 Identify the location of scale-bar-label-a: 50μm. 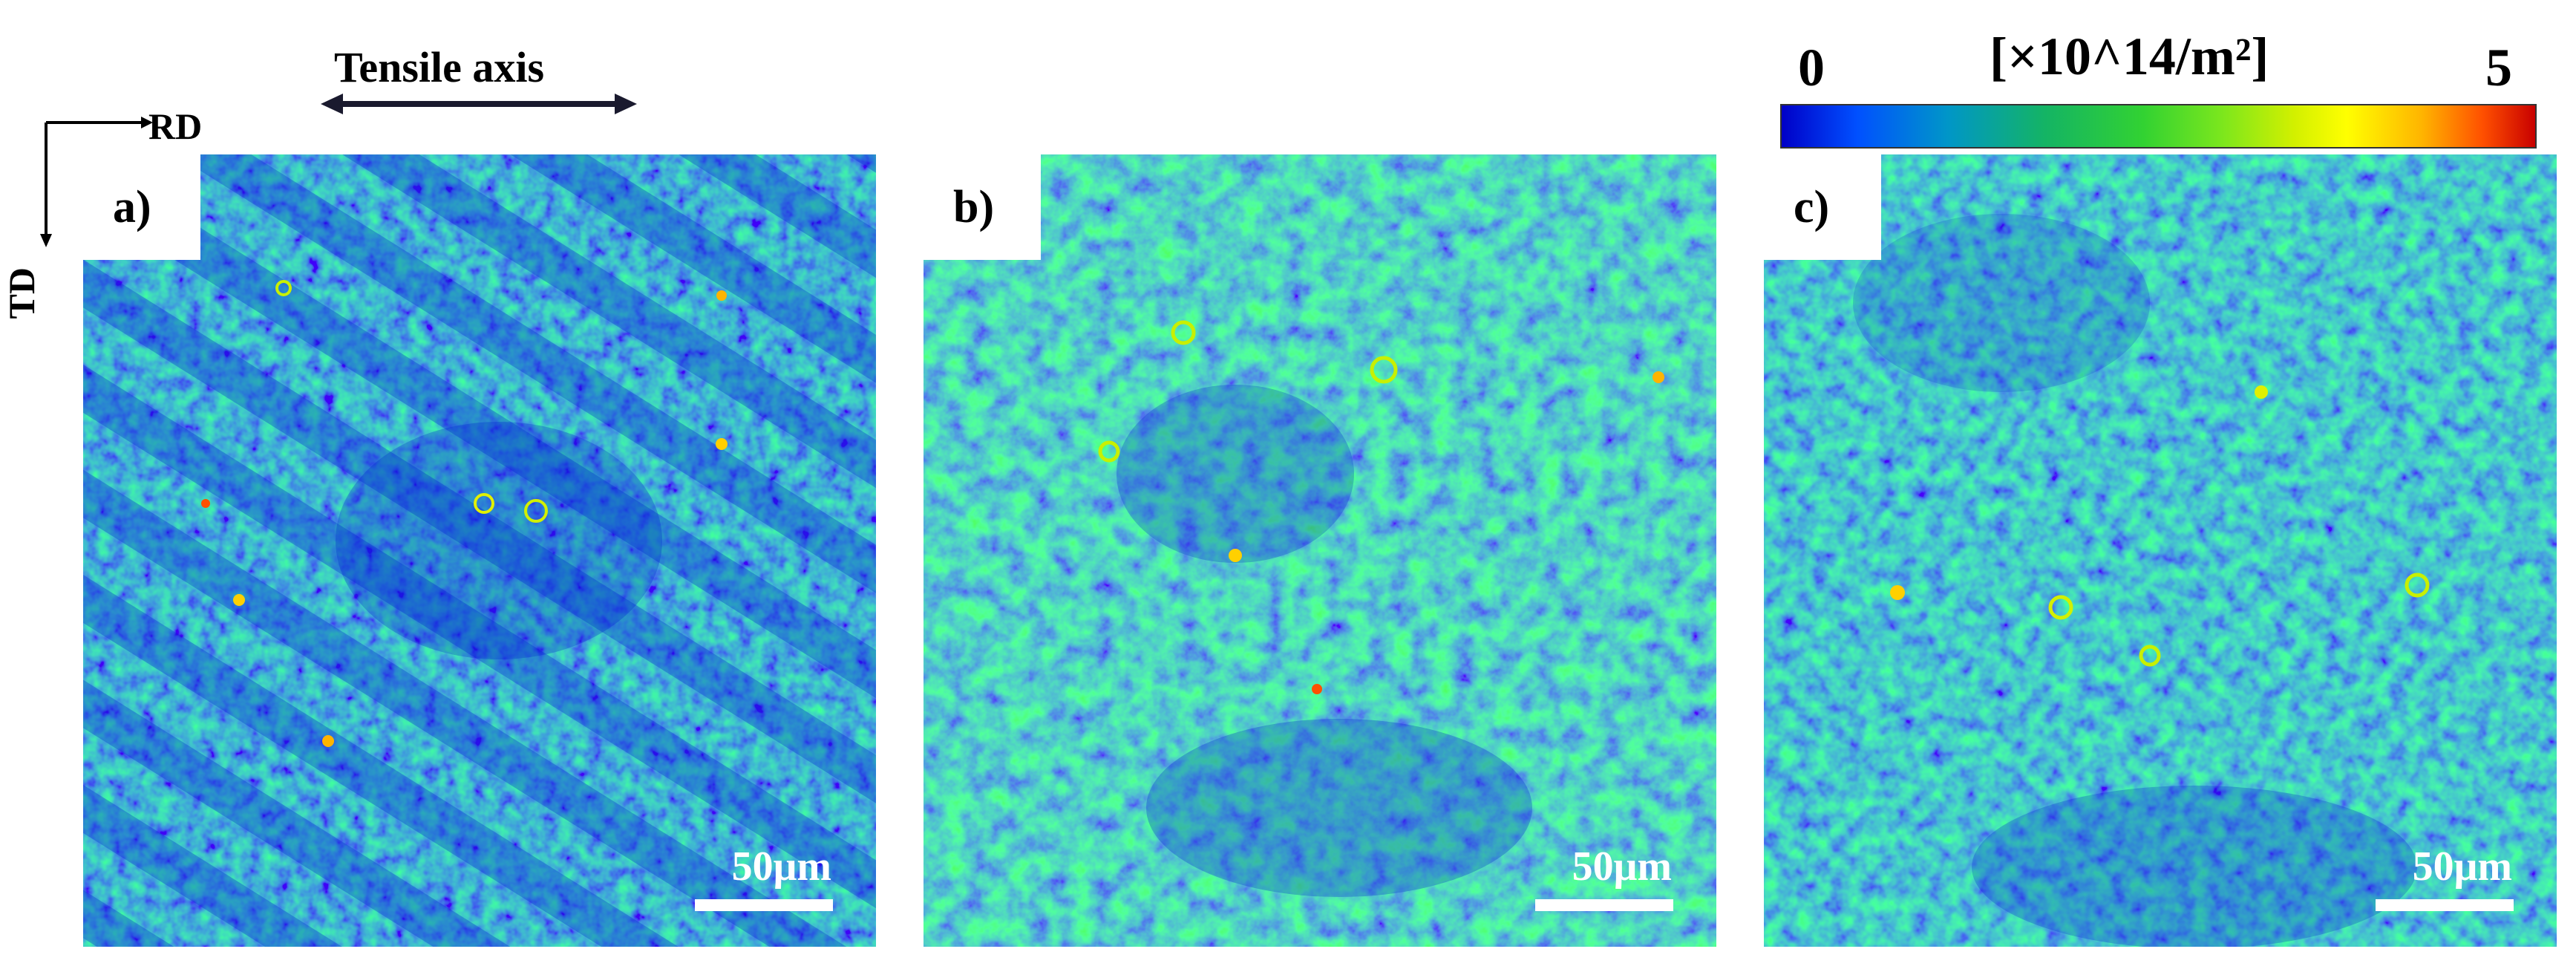
(781, 867).